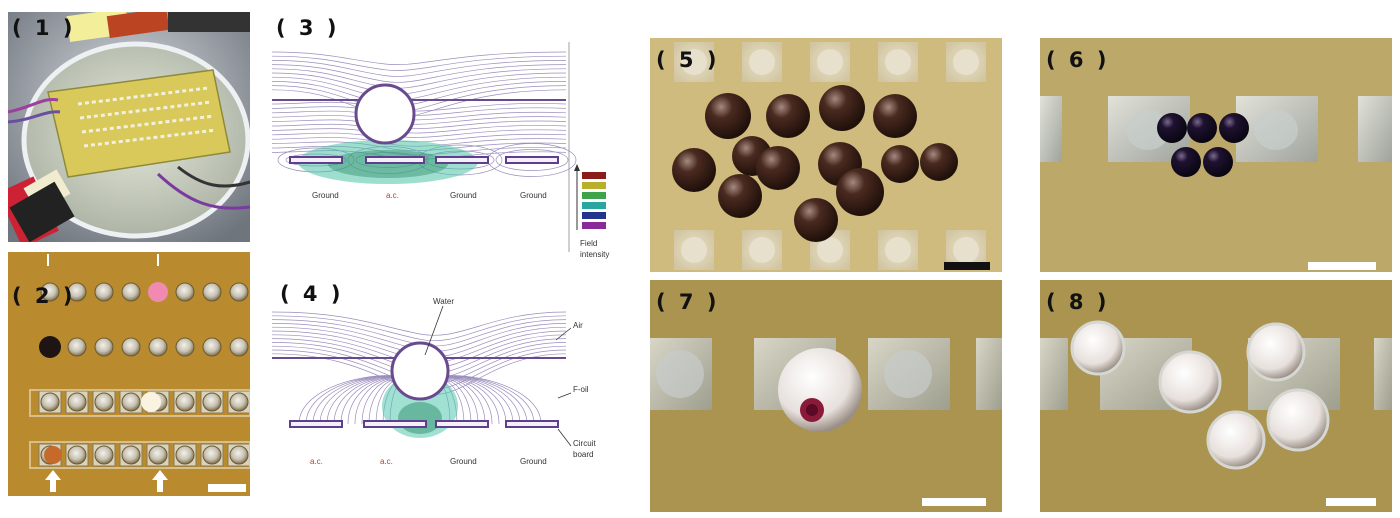 This screenshot has height=518, width=1400. I want to click on label-water: Water, so click(443, 301).